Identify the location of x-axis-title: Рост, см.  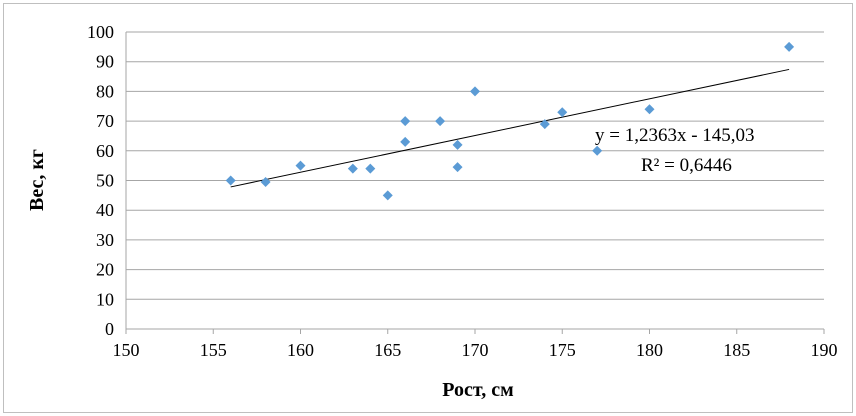
(477, 390).